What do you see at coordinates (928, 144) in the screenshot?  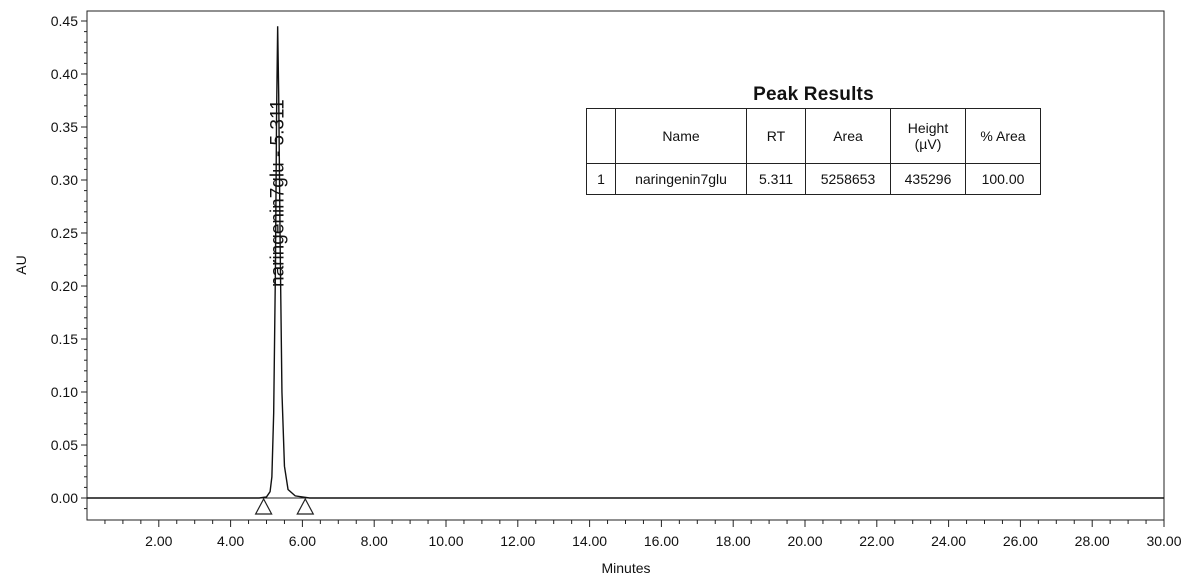 I see `header-height-line2: (µV)` at bounding box center [928, 144].